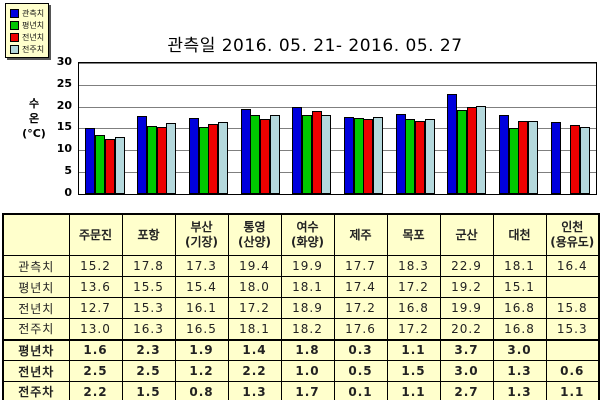  Describe the element at coordinates (572, 234) in the screenshot. I see `column-header: 인천 (용유도)` at that location.